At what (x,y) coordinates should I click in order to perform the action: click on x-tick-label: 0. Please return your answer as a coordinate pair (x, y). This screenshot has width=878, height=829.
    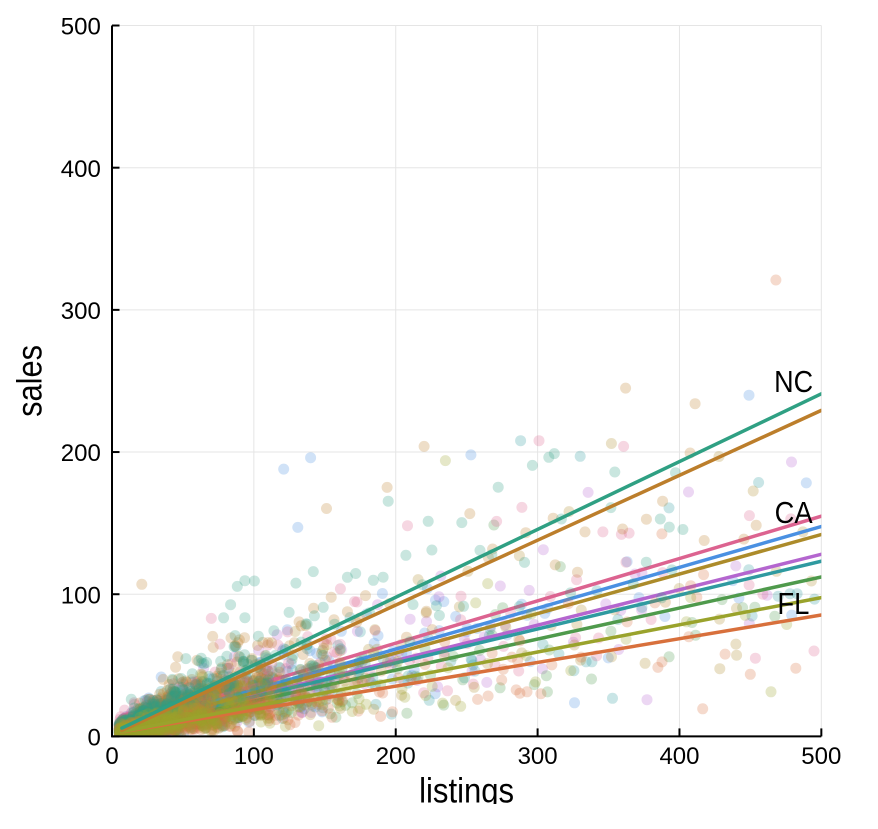
    Looking at the image, I should click on (111, 756).